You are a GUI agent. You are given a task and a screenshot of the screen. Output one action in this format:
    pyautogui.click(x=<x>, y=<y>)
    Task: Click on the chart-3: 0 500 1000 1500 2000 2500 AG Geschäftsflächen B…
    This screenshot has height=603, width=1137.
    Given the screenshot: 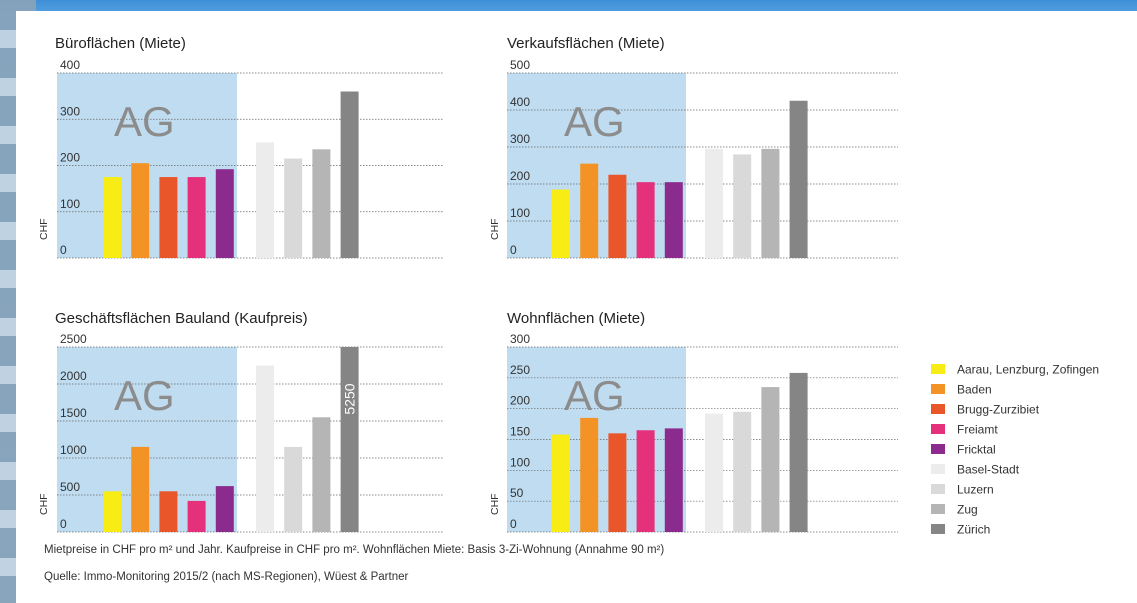 What is the action you would take?
    pyautogui.click(x=241, y=421)
    